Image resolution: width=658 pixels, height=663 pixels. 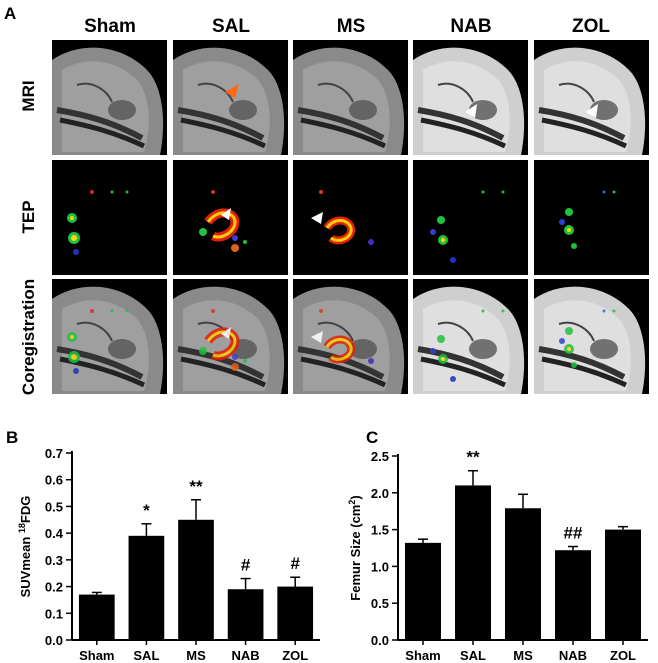 What do you see at coordinates (146, 510) in the screenshot?
I see `significance-label: *` at bounding box center [146, 510].